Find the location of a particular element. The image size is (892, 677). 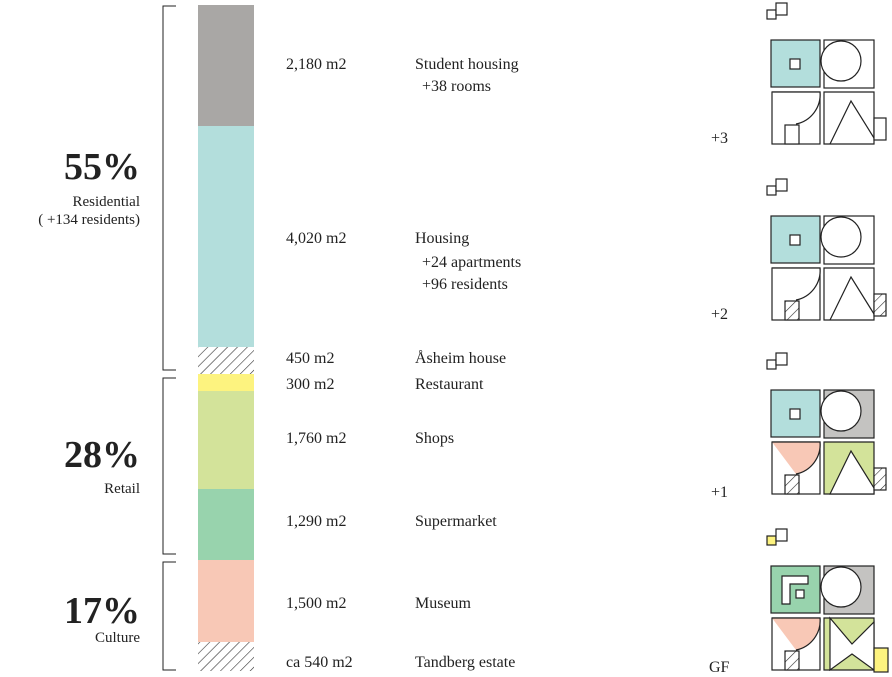

bar-student-housing is located at coordinates (226, 65).